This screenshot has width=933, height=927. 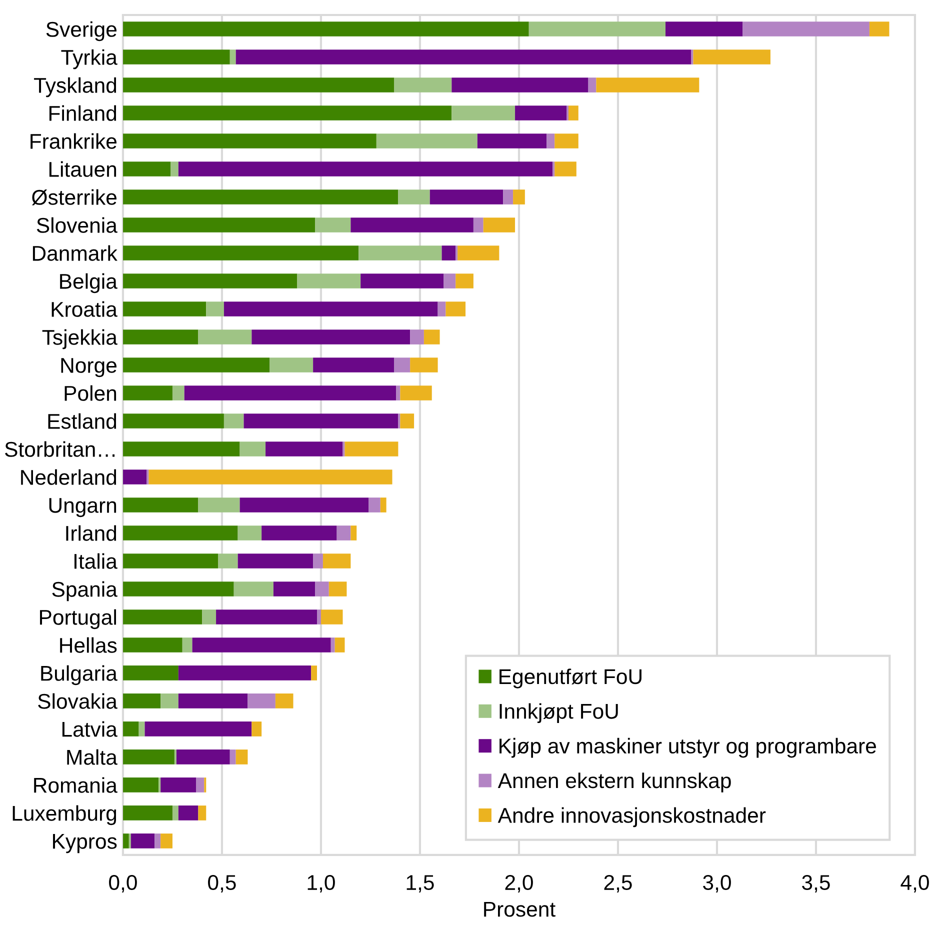 I want to click on y-tick-label: Østerrike, so click(x=74, y=197).